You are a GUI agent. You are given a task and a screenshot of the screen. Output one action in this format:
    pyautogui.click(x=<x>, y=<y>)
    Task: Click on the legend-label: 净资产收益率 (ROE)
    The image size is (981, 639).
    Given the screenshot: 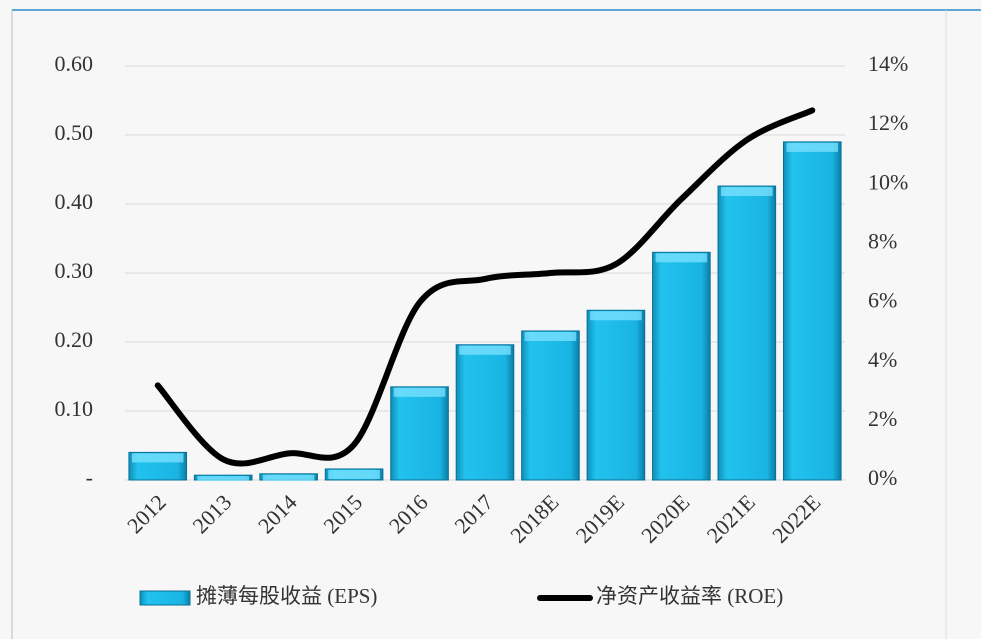 What is the action you would take?
    pyautogui.click(x=689, y=596)
    